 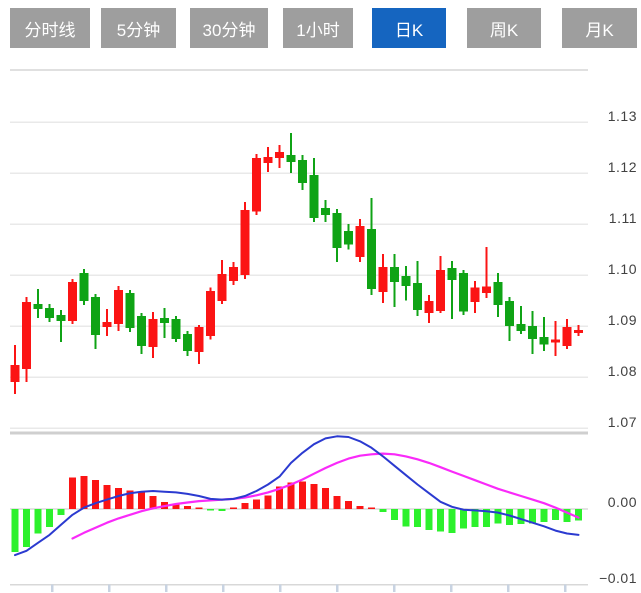 I want to click on macd-histogram, so click(x=296, y=514).